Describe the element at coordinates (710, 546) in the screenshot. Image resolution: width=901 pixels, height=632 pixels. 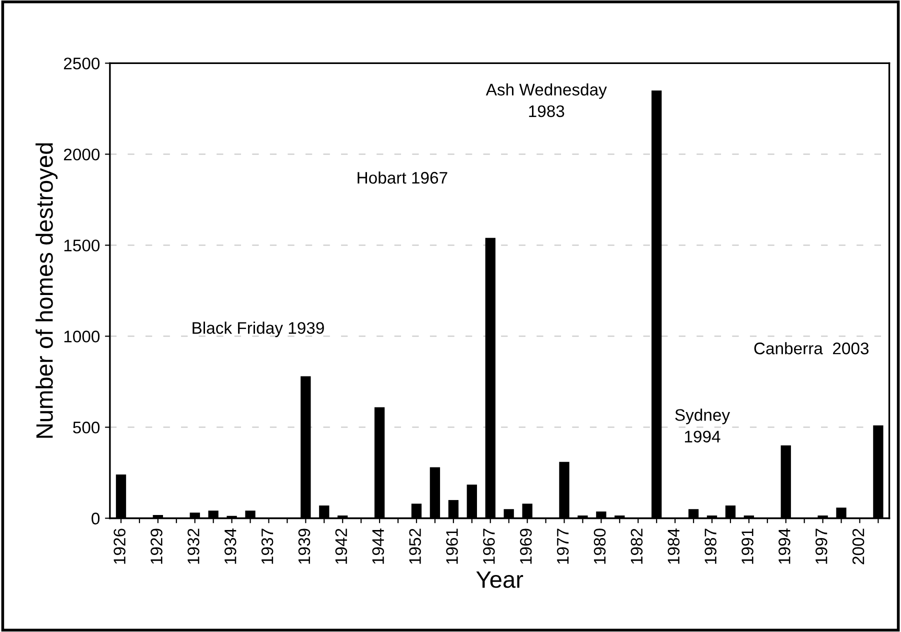
I see `x-tick-label: 1987` at that location.